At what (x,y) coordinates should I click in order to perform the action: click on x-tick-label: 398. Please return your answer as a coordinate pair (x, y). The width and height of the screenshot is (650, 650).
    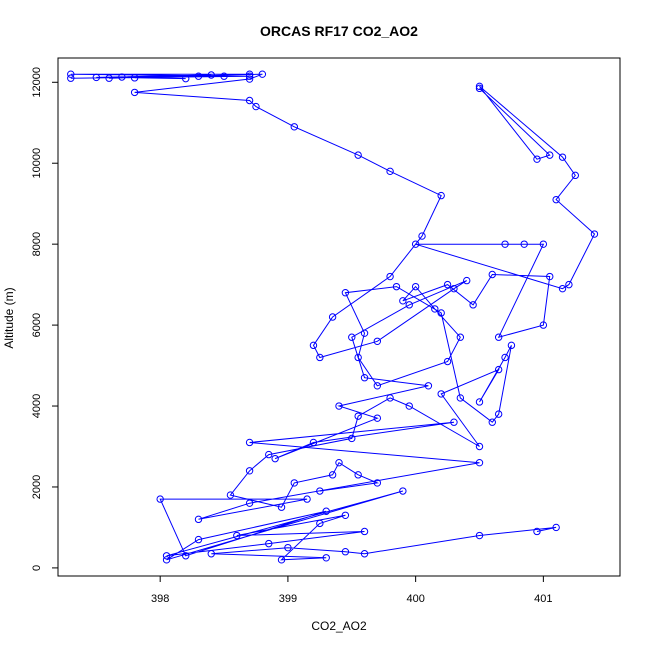
    Looking at the image, I should click on (160, 599).